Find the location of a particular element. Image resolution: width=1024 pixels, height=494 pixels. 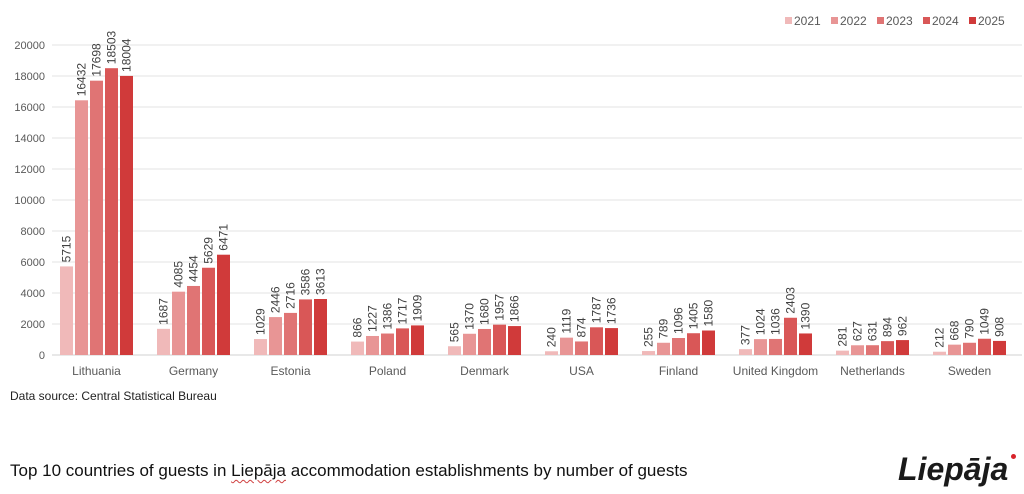

legend-swatch-2025 is located at coordinates (972, 20).